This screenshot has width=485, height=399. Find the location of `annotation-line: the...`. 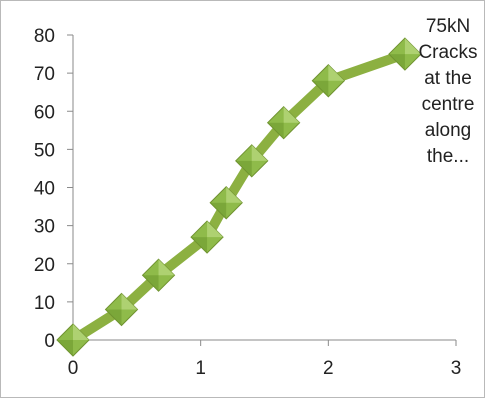

annotation-line: the... is located at coordinates (448, 156).